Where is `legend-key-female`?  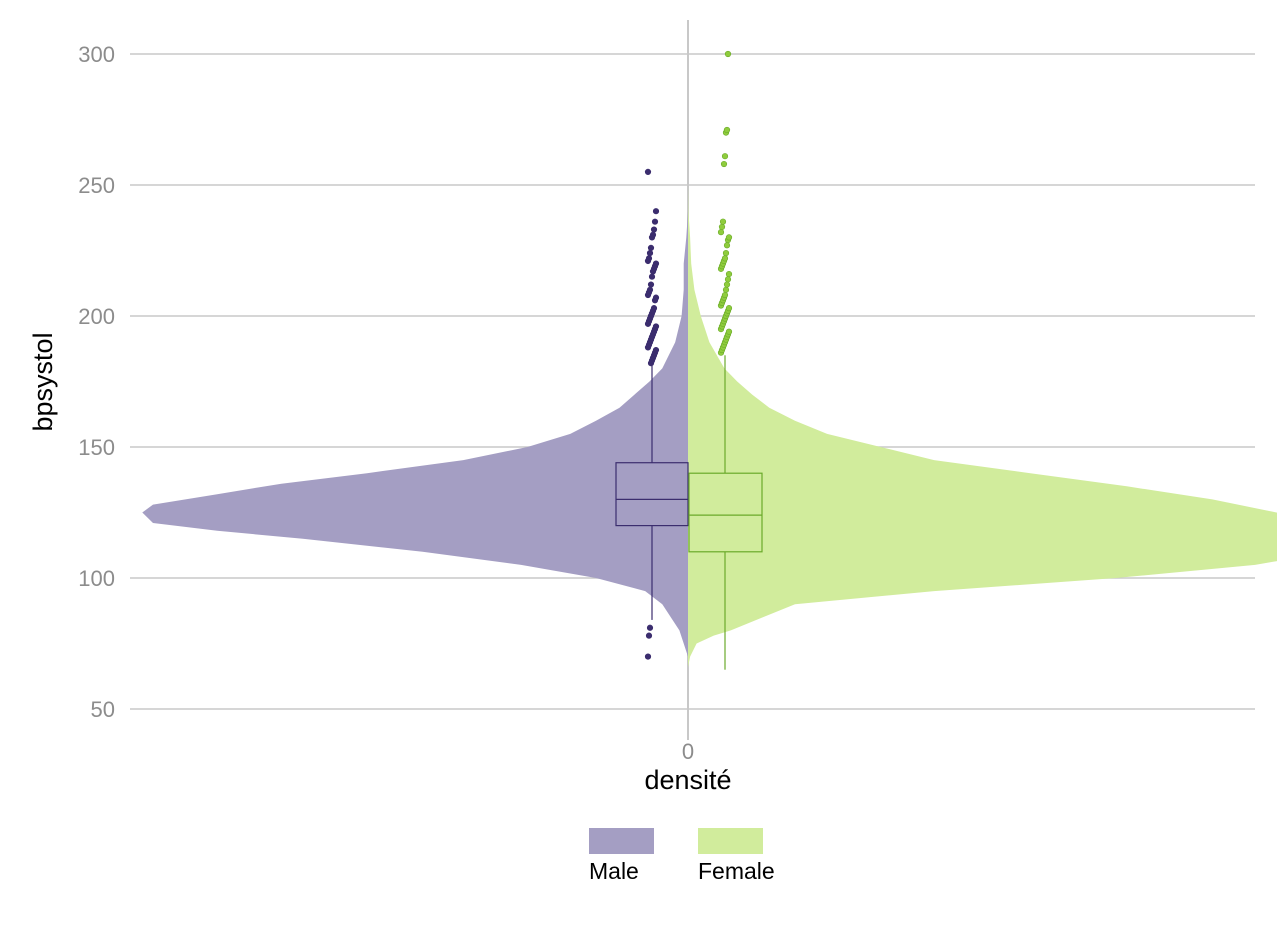
legend-key-female is located at coordinates (730, 841).